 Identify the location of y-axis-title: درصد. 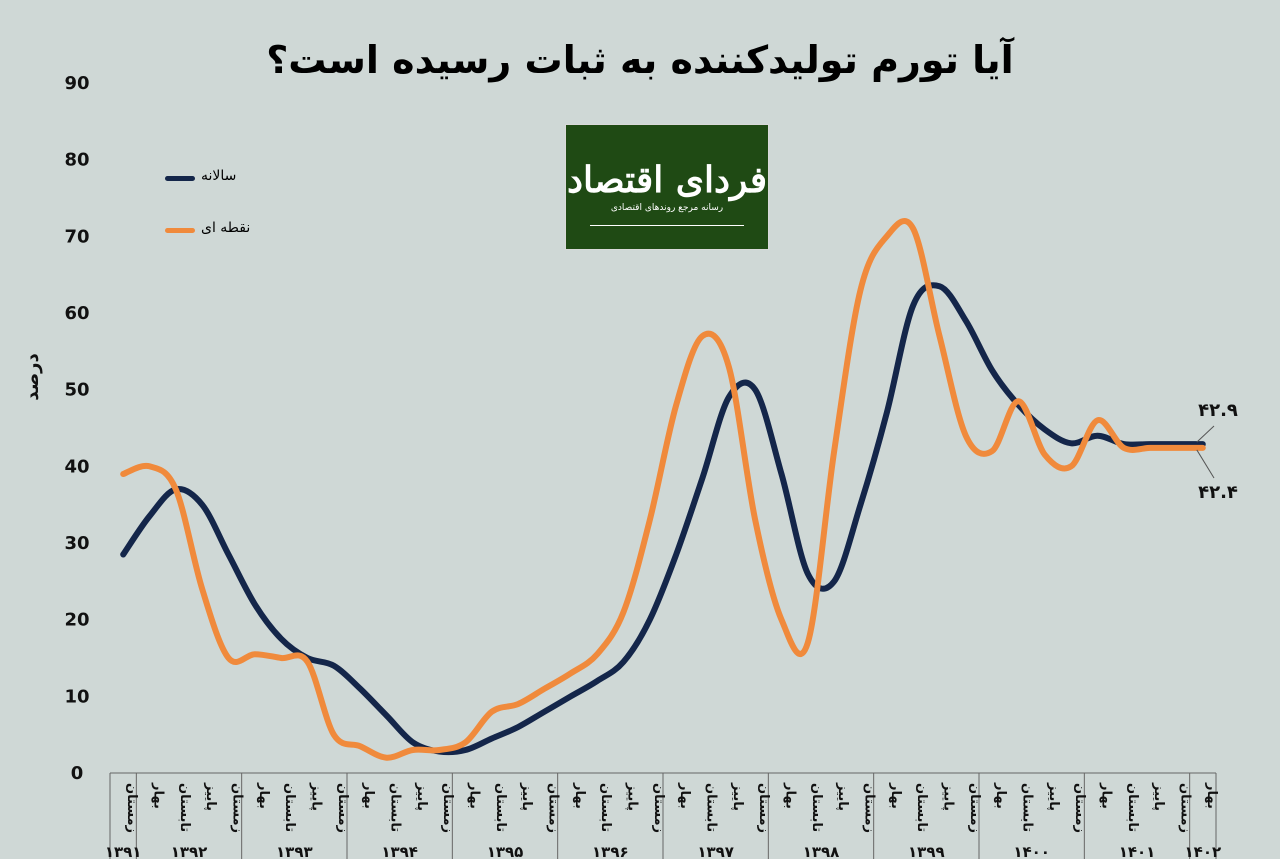
(32, 377).